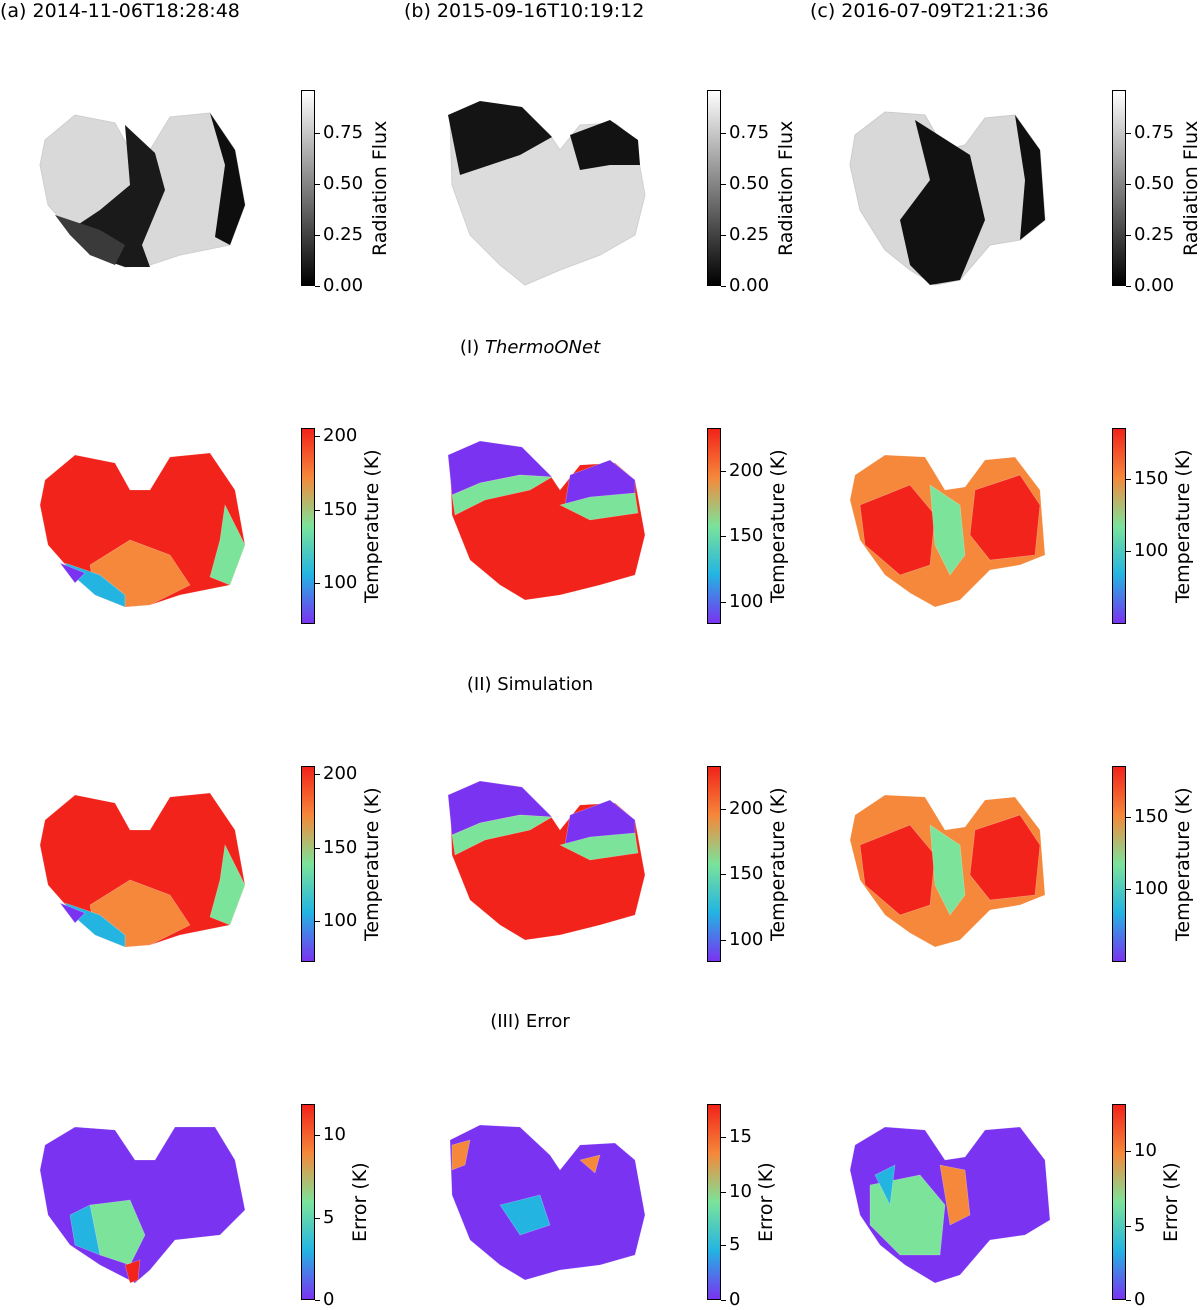  I want to click on comet-error-c, so click(950, 1205).